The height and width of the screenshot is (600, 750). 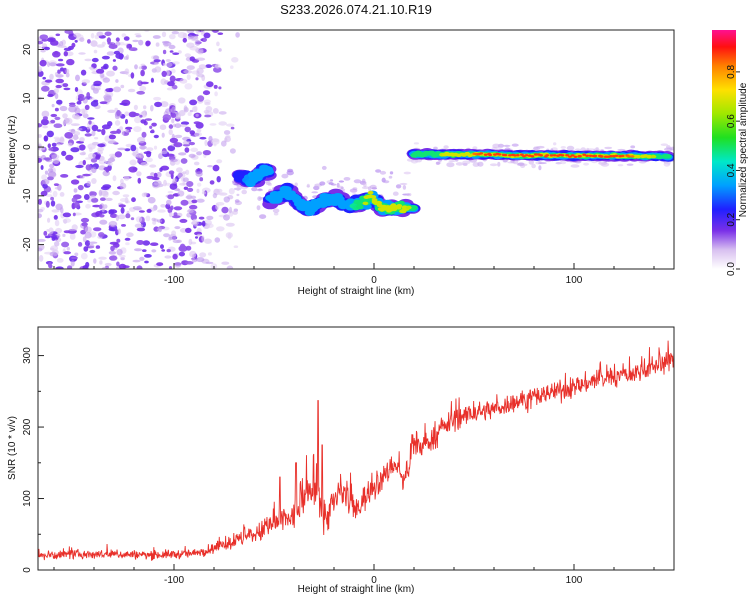 What do you see at coordinates (731, 71) in the screenshot?
I see `colorbar-tick-label: 0.8` at bounding box center [731, 71].